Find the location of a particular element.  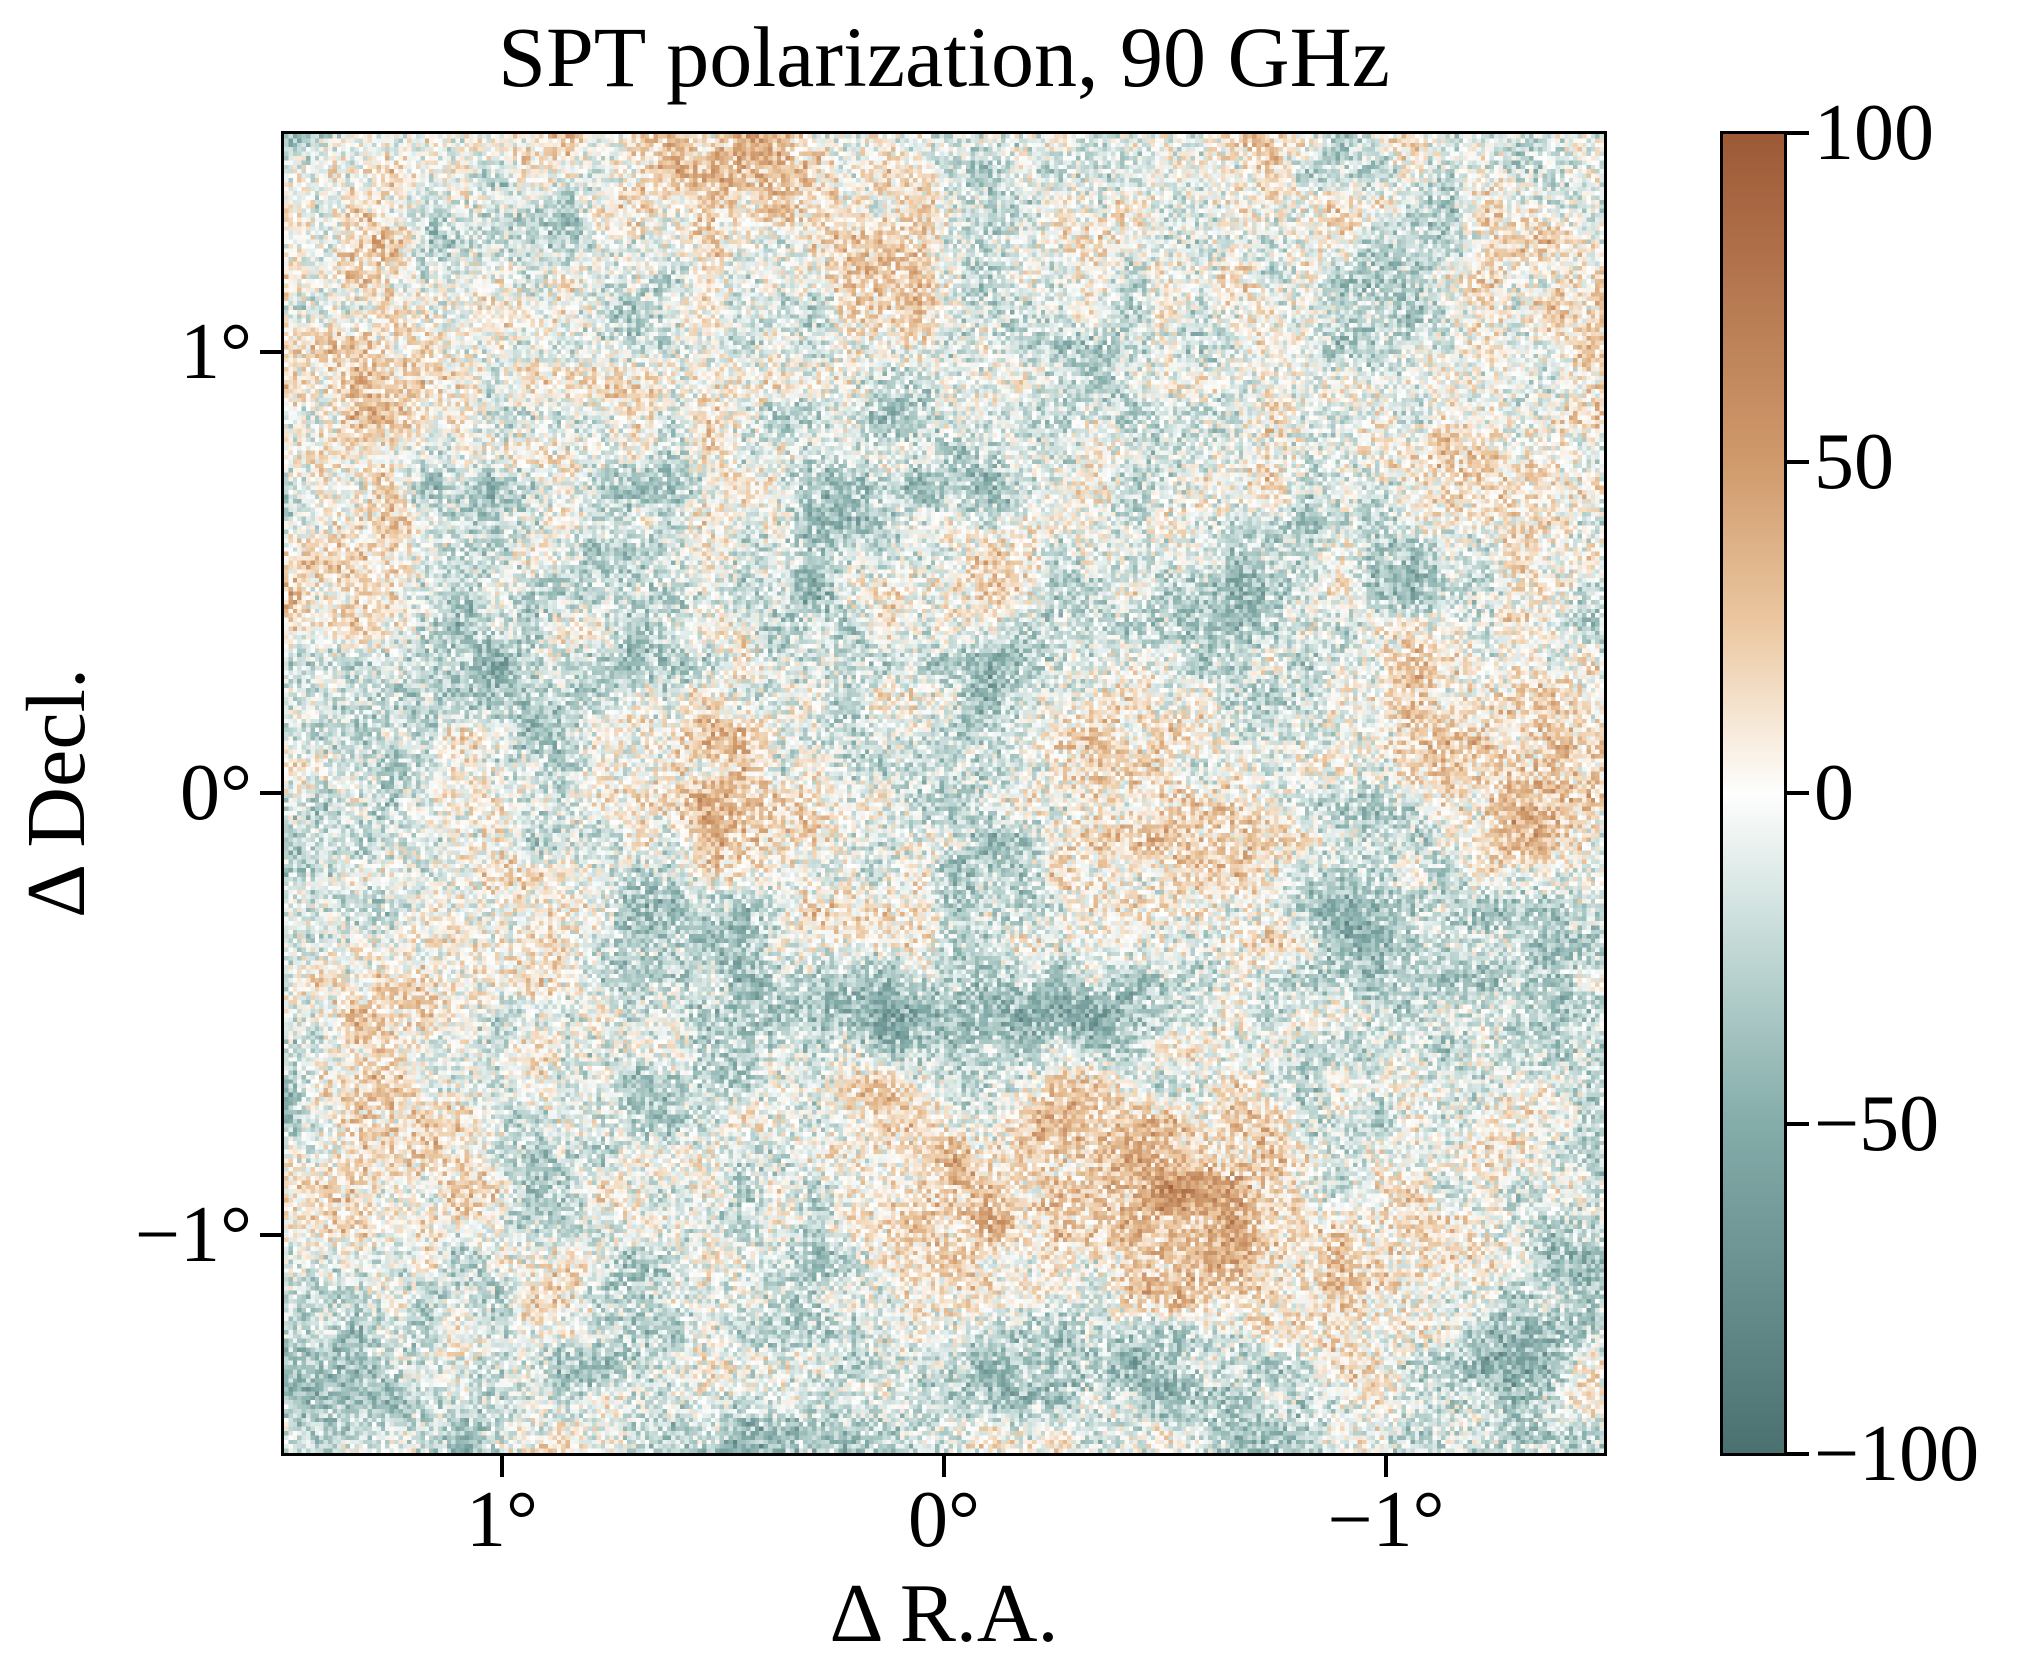

colorbar-tick-label-neg50: −50 is located at coordinates (1877, 1124).